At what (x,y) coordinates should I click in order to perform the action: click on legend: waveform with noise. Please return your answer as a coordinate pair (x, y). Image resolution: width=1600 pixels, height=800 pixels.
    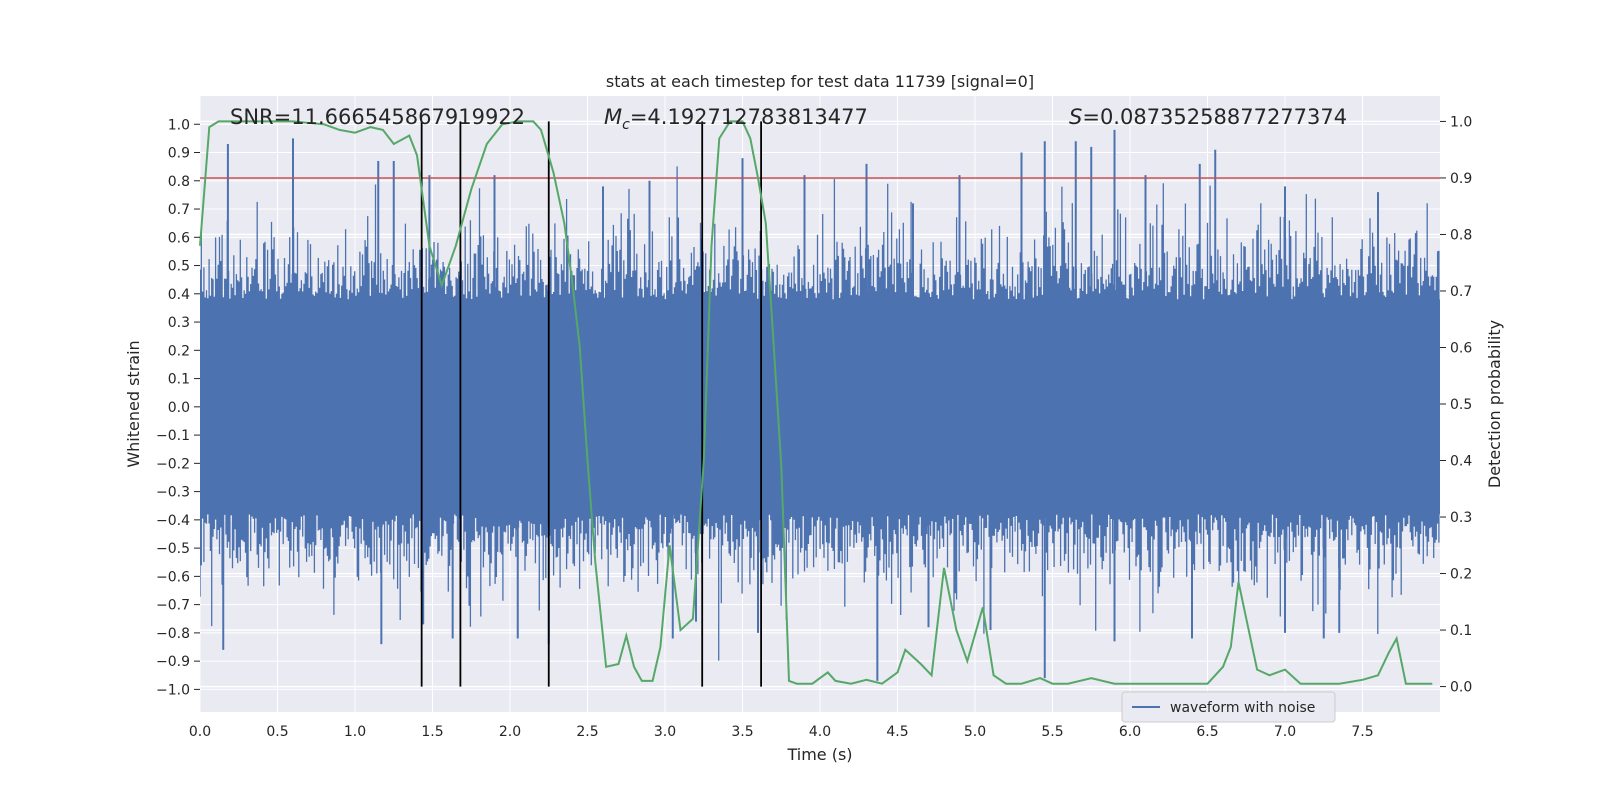
    Looking at the image, I should click on (1228, 707).